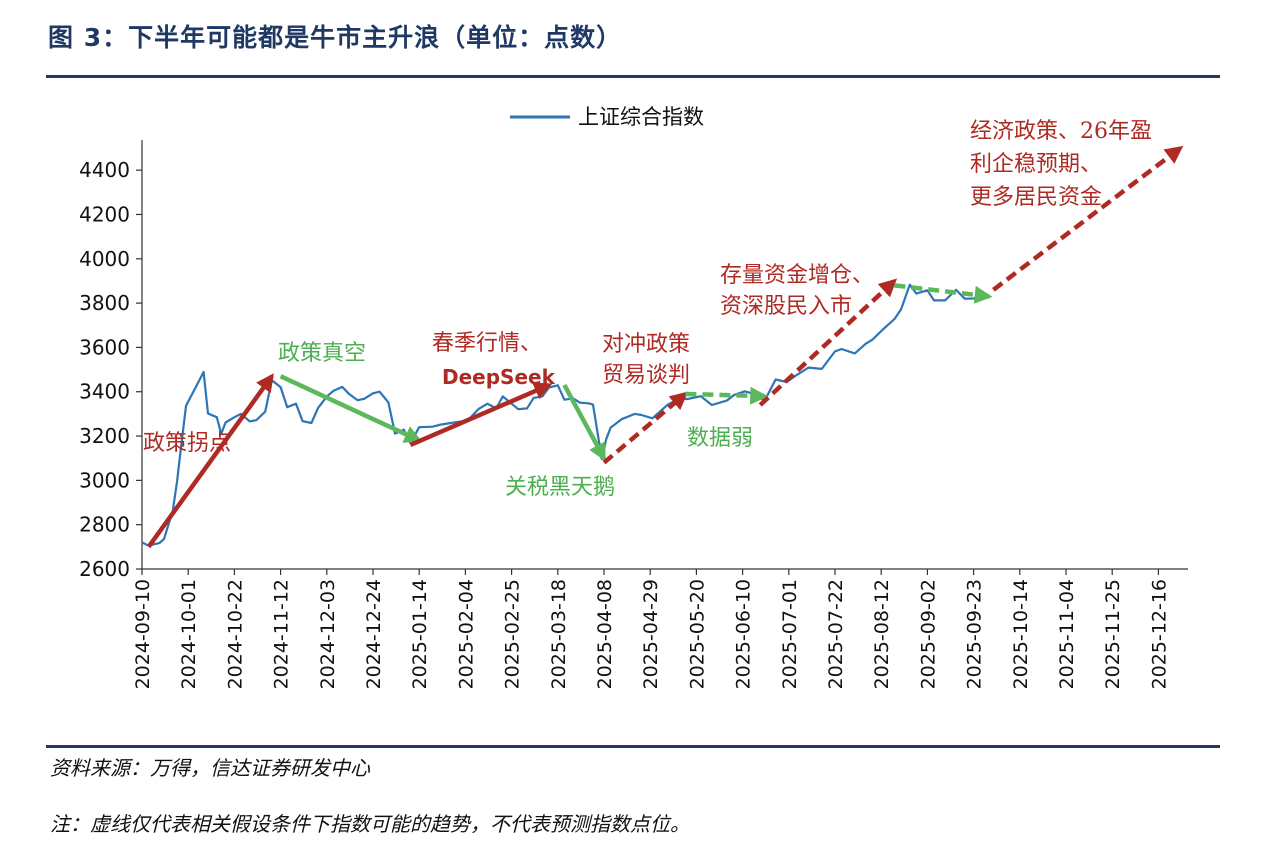  What do you see at coordinates (104, 170) in the screenshot?
I see `y-tick-label: 4400` at bounding box center [104, 170].